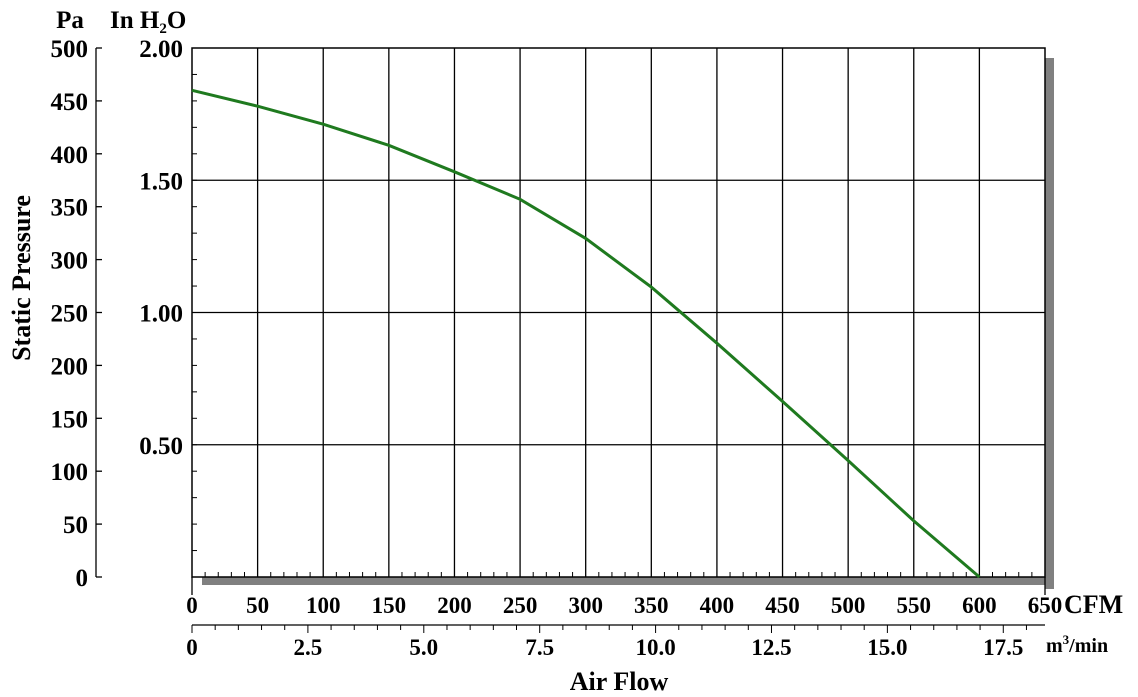  What do you see at coordinates (70, 20) in the screenshot?
I see `pa-unit-label: Pa` at bounding box center [70, 20].